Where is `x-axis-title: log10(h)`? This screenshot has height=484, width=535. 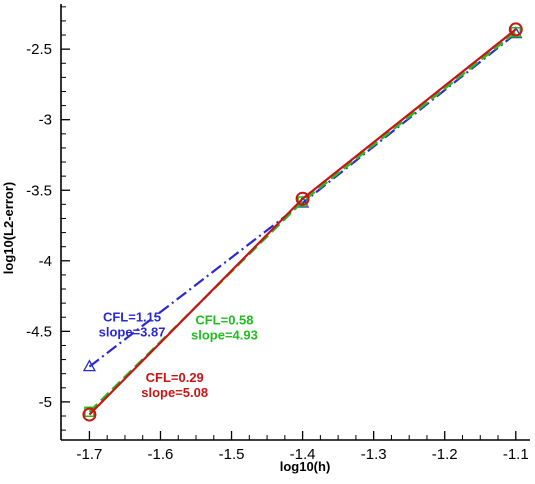 x-axis-title: log10(h) is located at coordinates (305, 466).